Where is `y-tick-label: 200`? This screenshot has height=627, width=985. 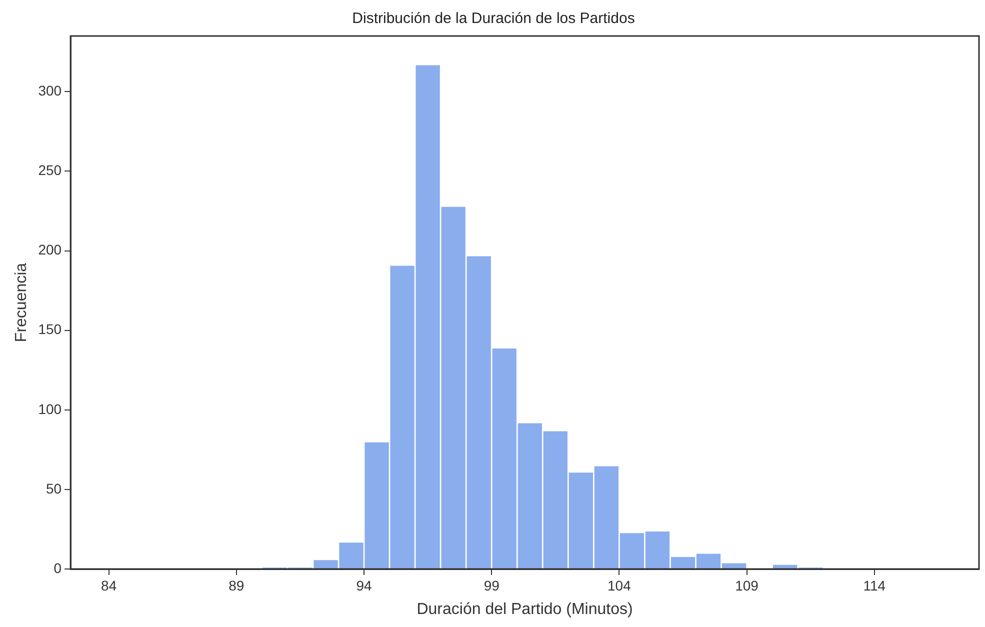 y-tick-label: 200 is located at coordinates (50, 250).